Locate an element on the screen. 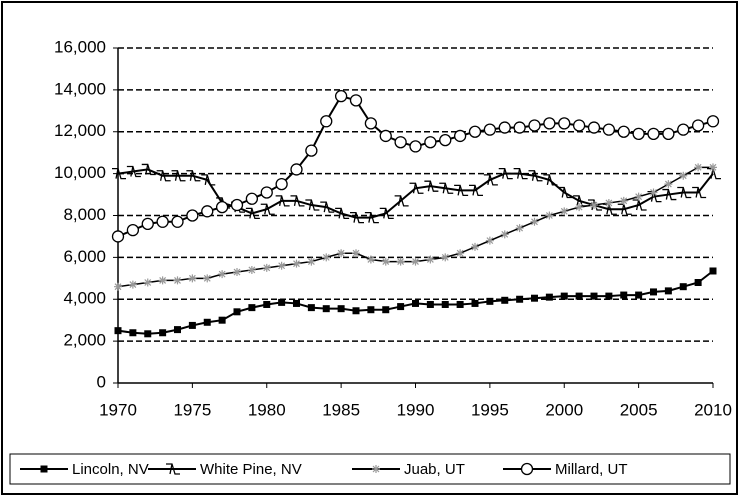  y-tick-label: 6,000 is located at coordinates (84, 256).